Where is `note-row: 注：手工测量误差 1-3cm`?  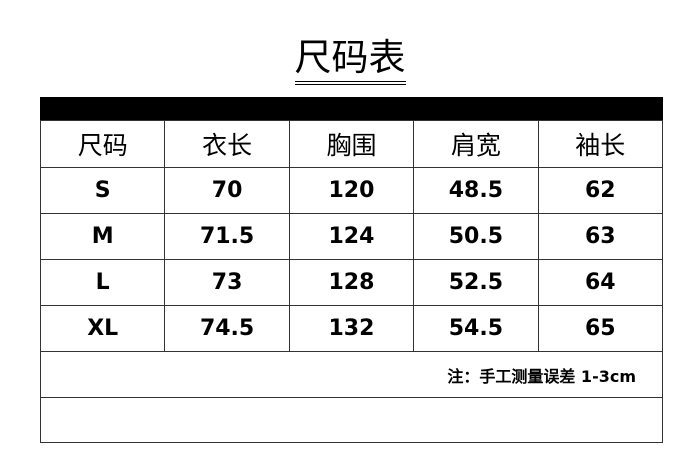 note-row: 注：手工测量误差 1-3cm is located at coordinates (351, 374).